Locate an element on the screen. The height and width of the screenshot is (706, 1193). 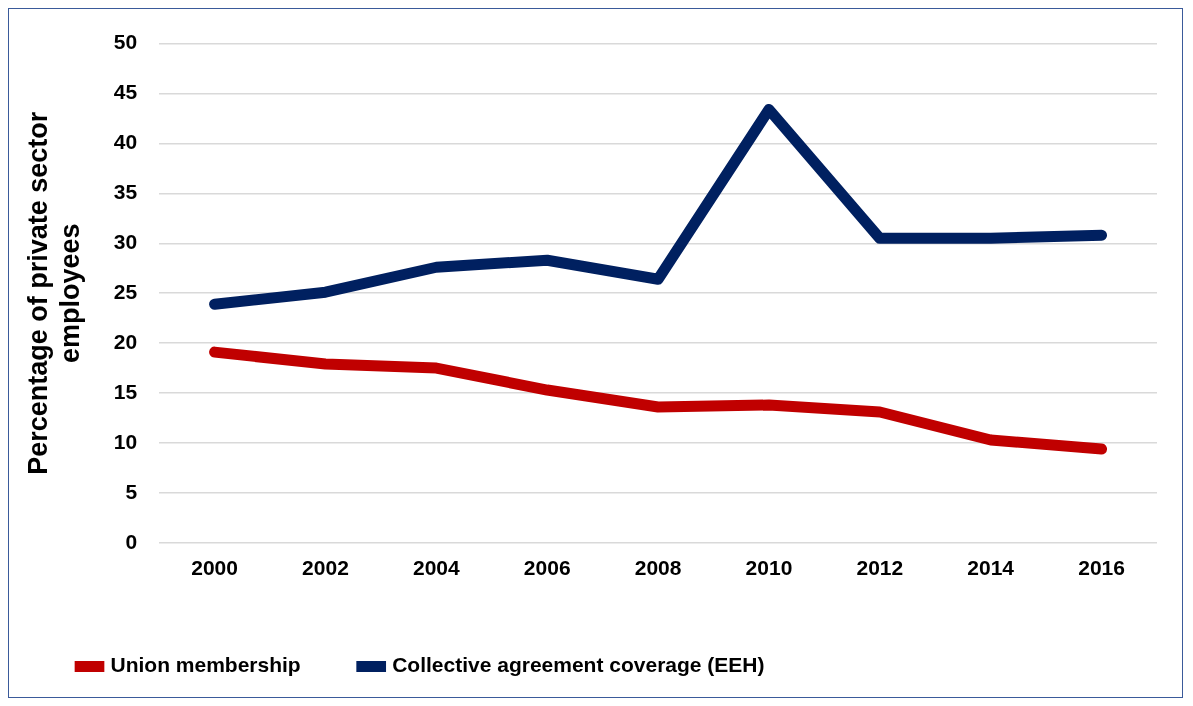
x-tick-label: 2014 is located at coordinates (991, 568).